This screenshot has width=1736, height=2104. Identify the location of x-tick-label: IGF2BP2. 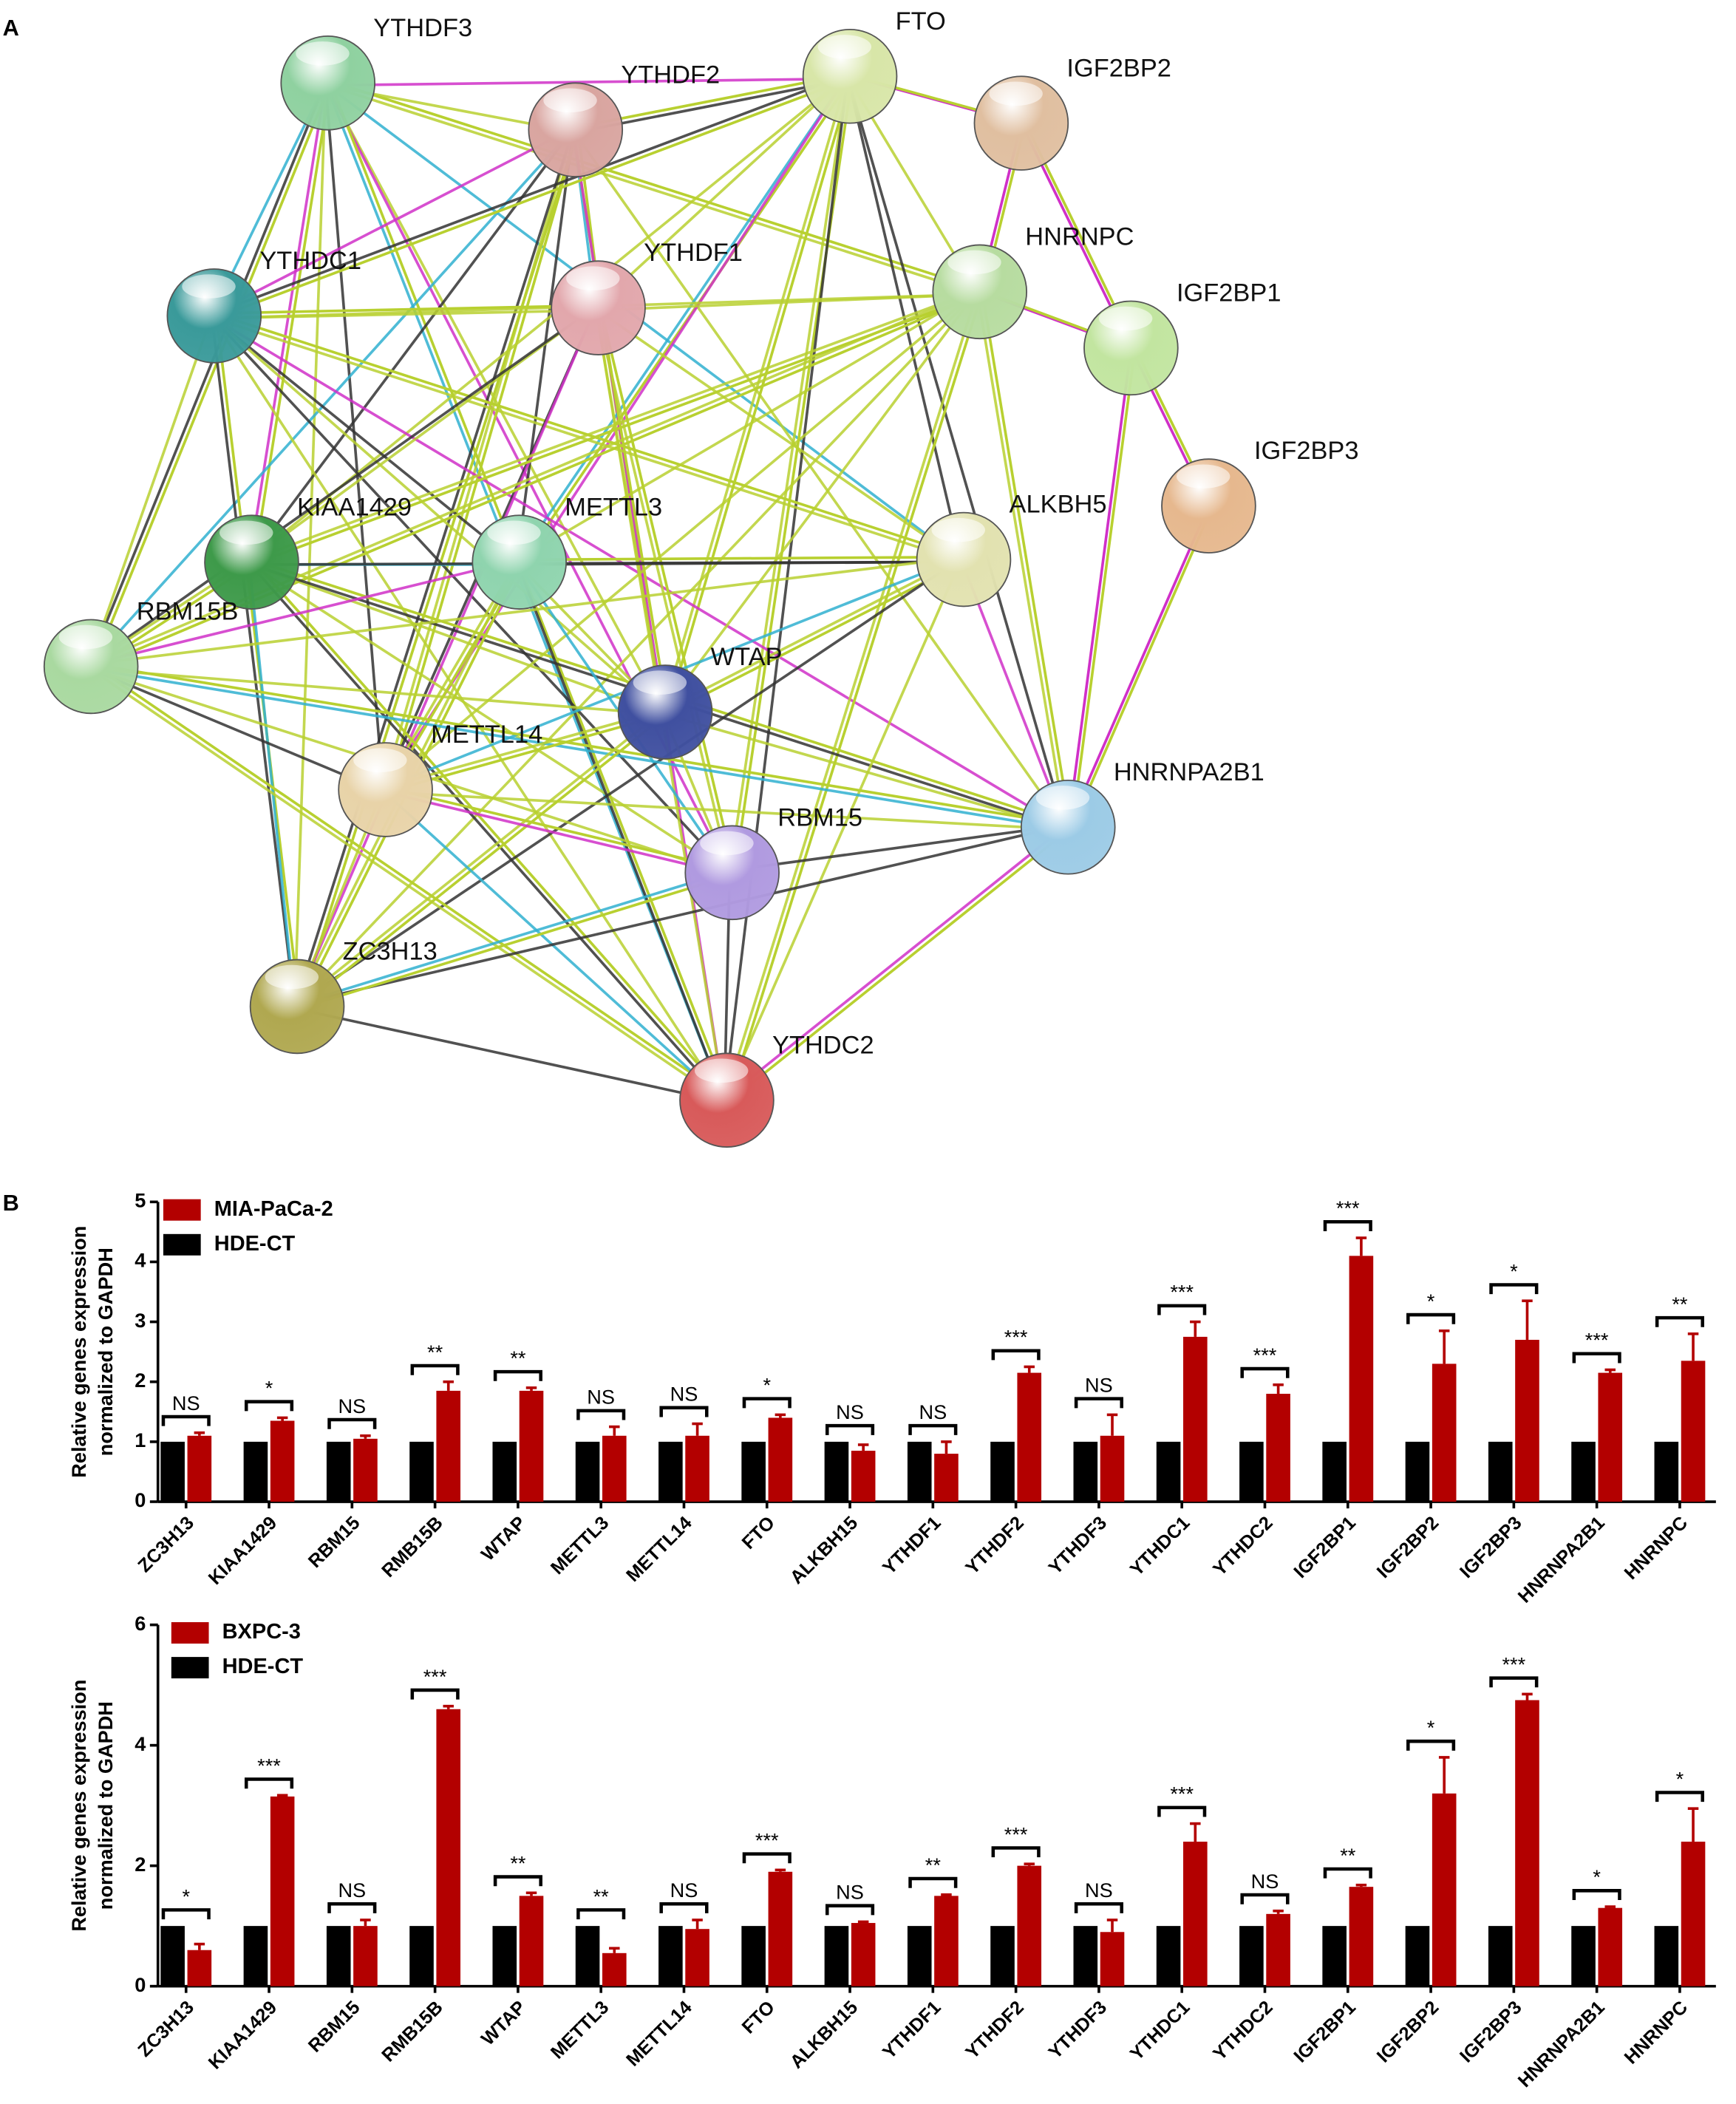
(1408, 1547).